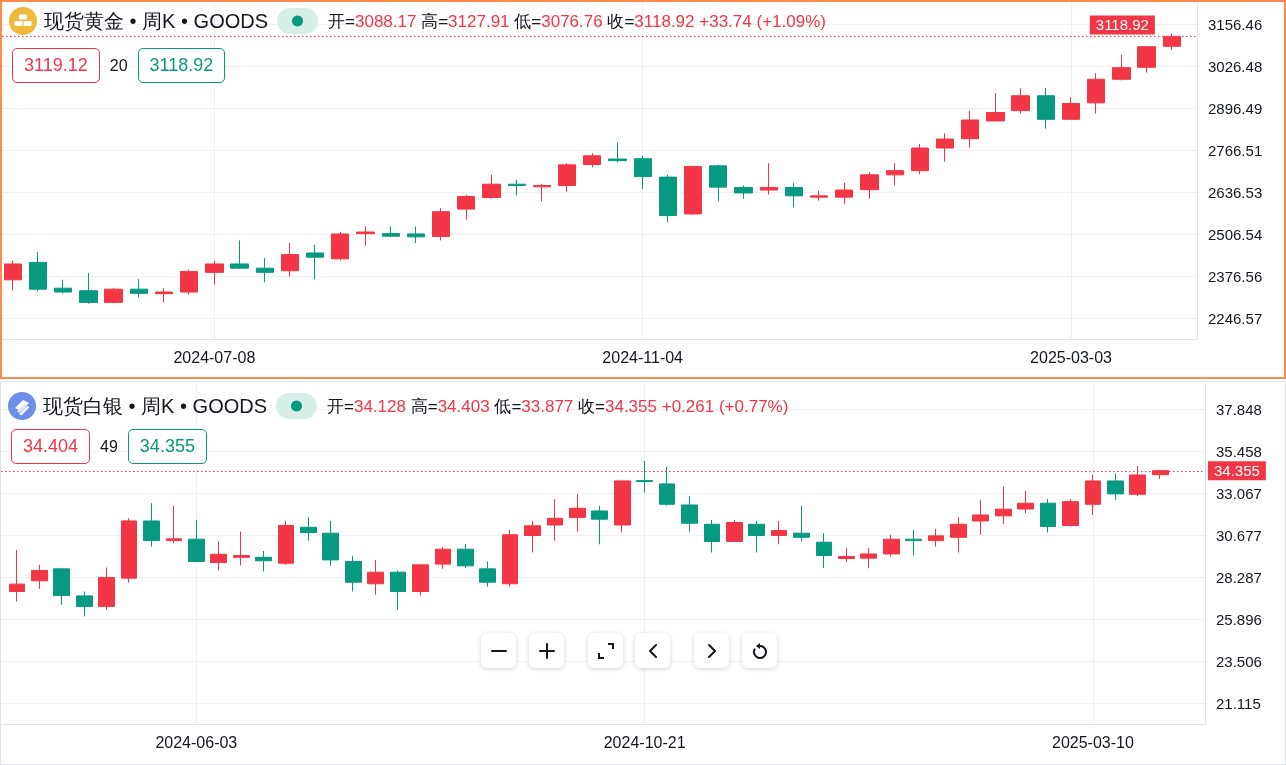  What do you see at coordinates (664, 21) in the screenshot?
I see `annotation: 3118.92` at bounding box center [664, 21].